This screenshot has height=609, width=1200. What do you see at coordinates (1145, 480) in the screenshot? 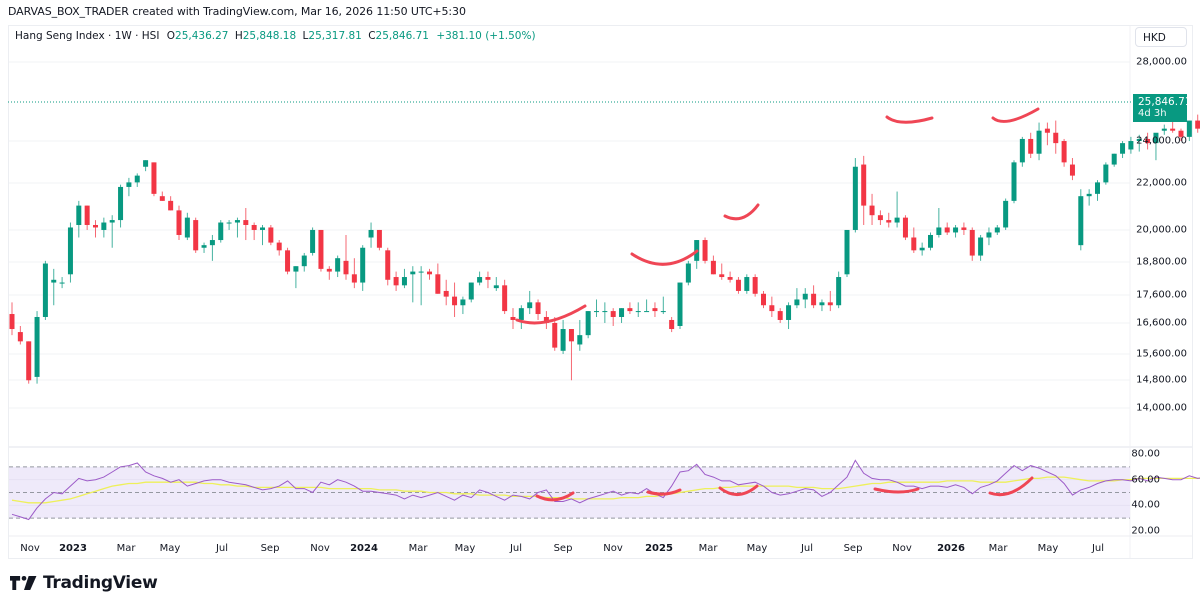
I see `rsi-axis-label: 60.00` at bounding box center [1145, 480].